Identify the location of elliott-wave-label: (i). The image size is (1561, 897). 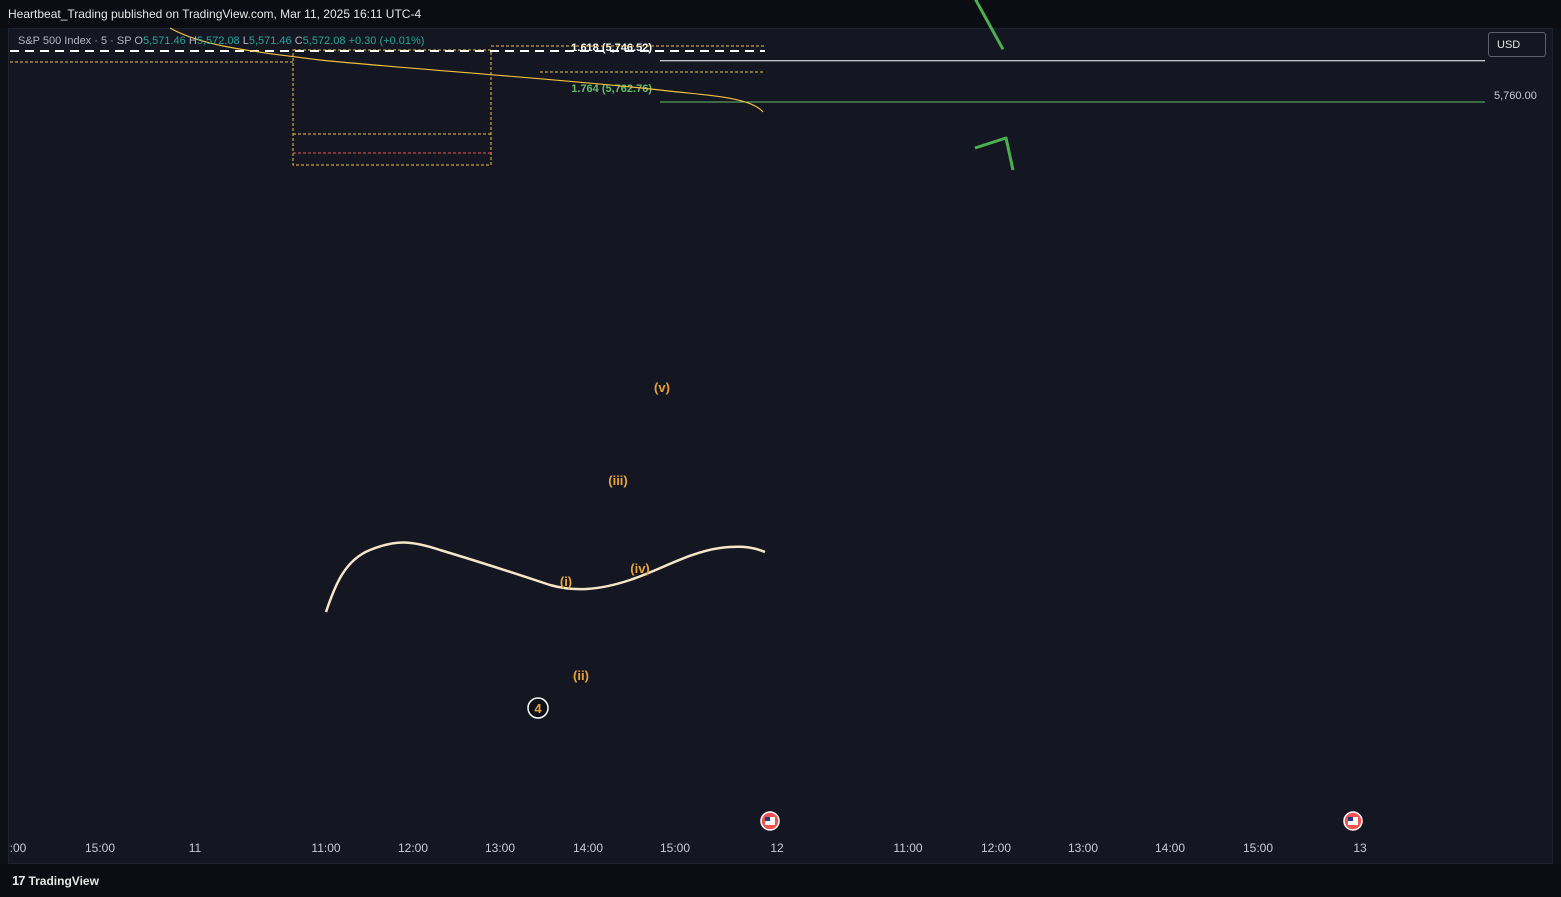
(566, 581).